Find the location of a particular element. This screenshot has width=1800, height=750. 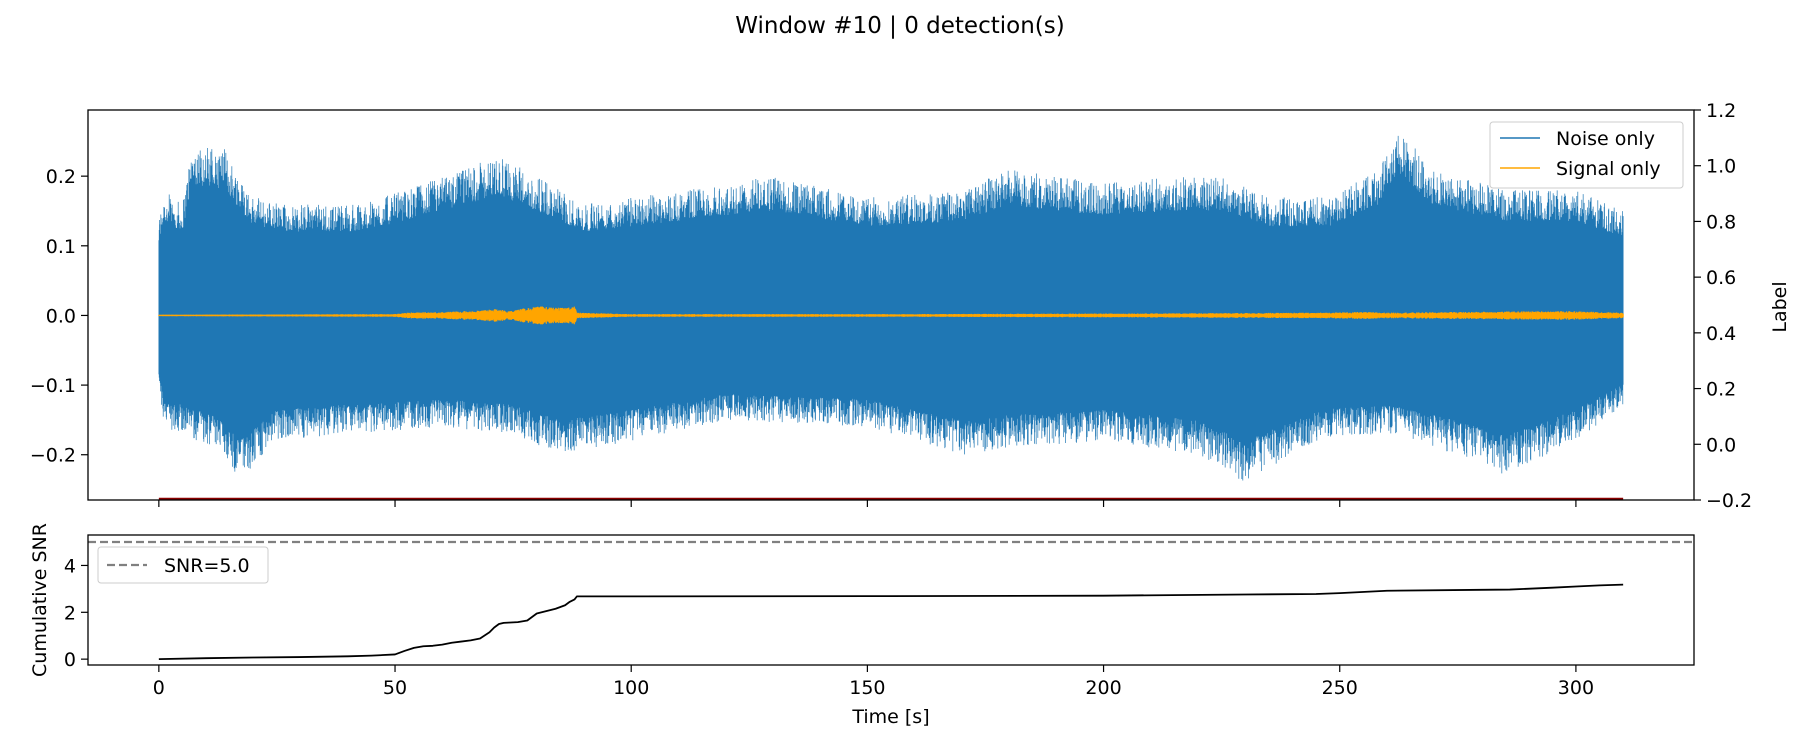

threshold-legend-label: SNR=5.0 is located at coordinates (207, 566).